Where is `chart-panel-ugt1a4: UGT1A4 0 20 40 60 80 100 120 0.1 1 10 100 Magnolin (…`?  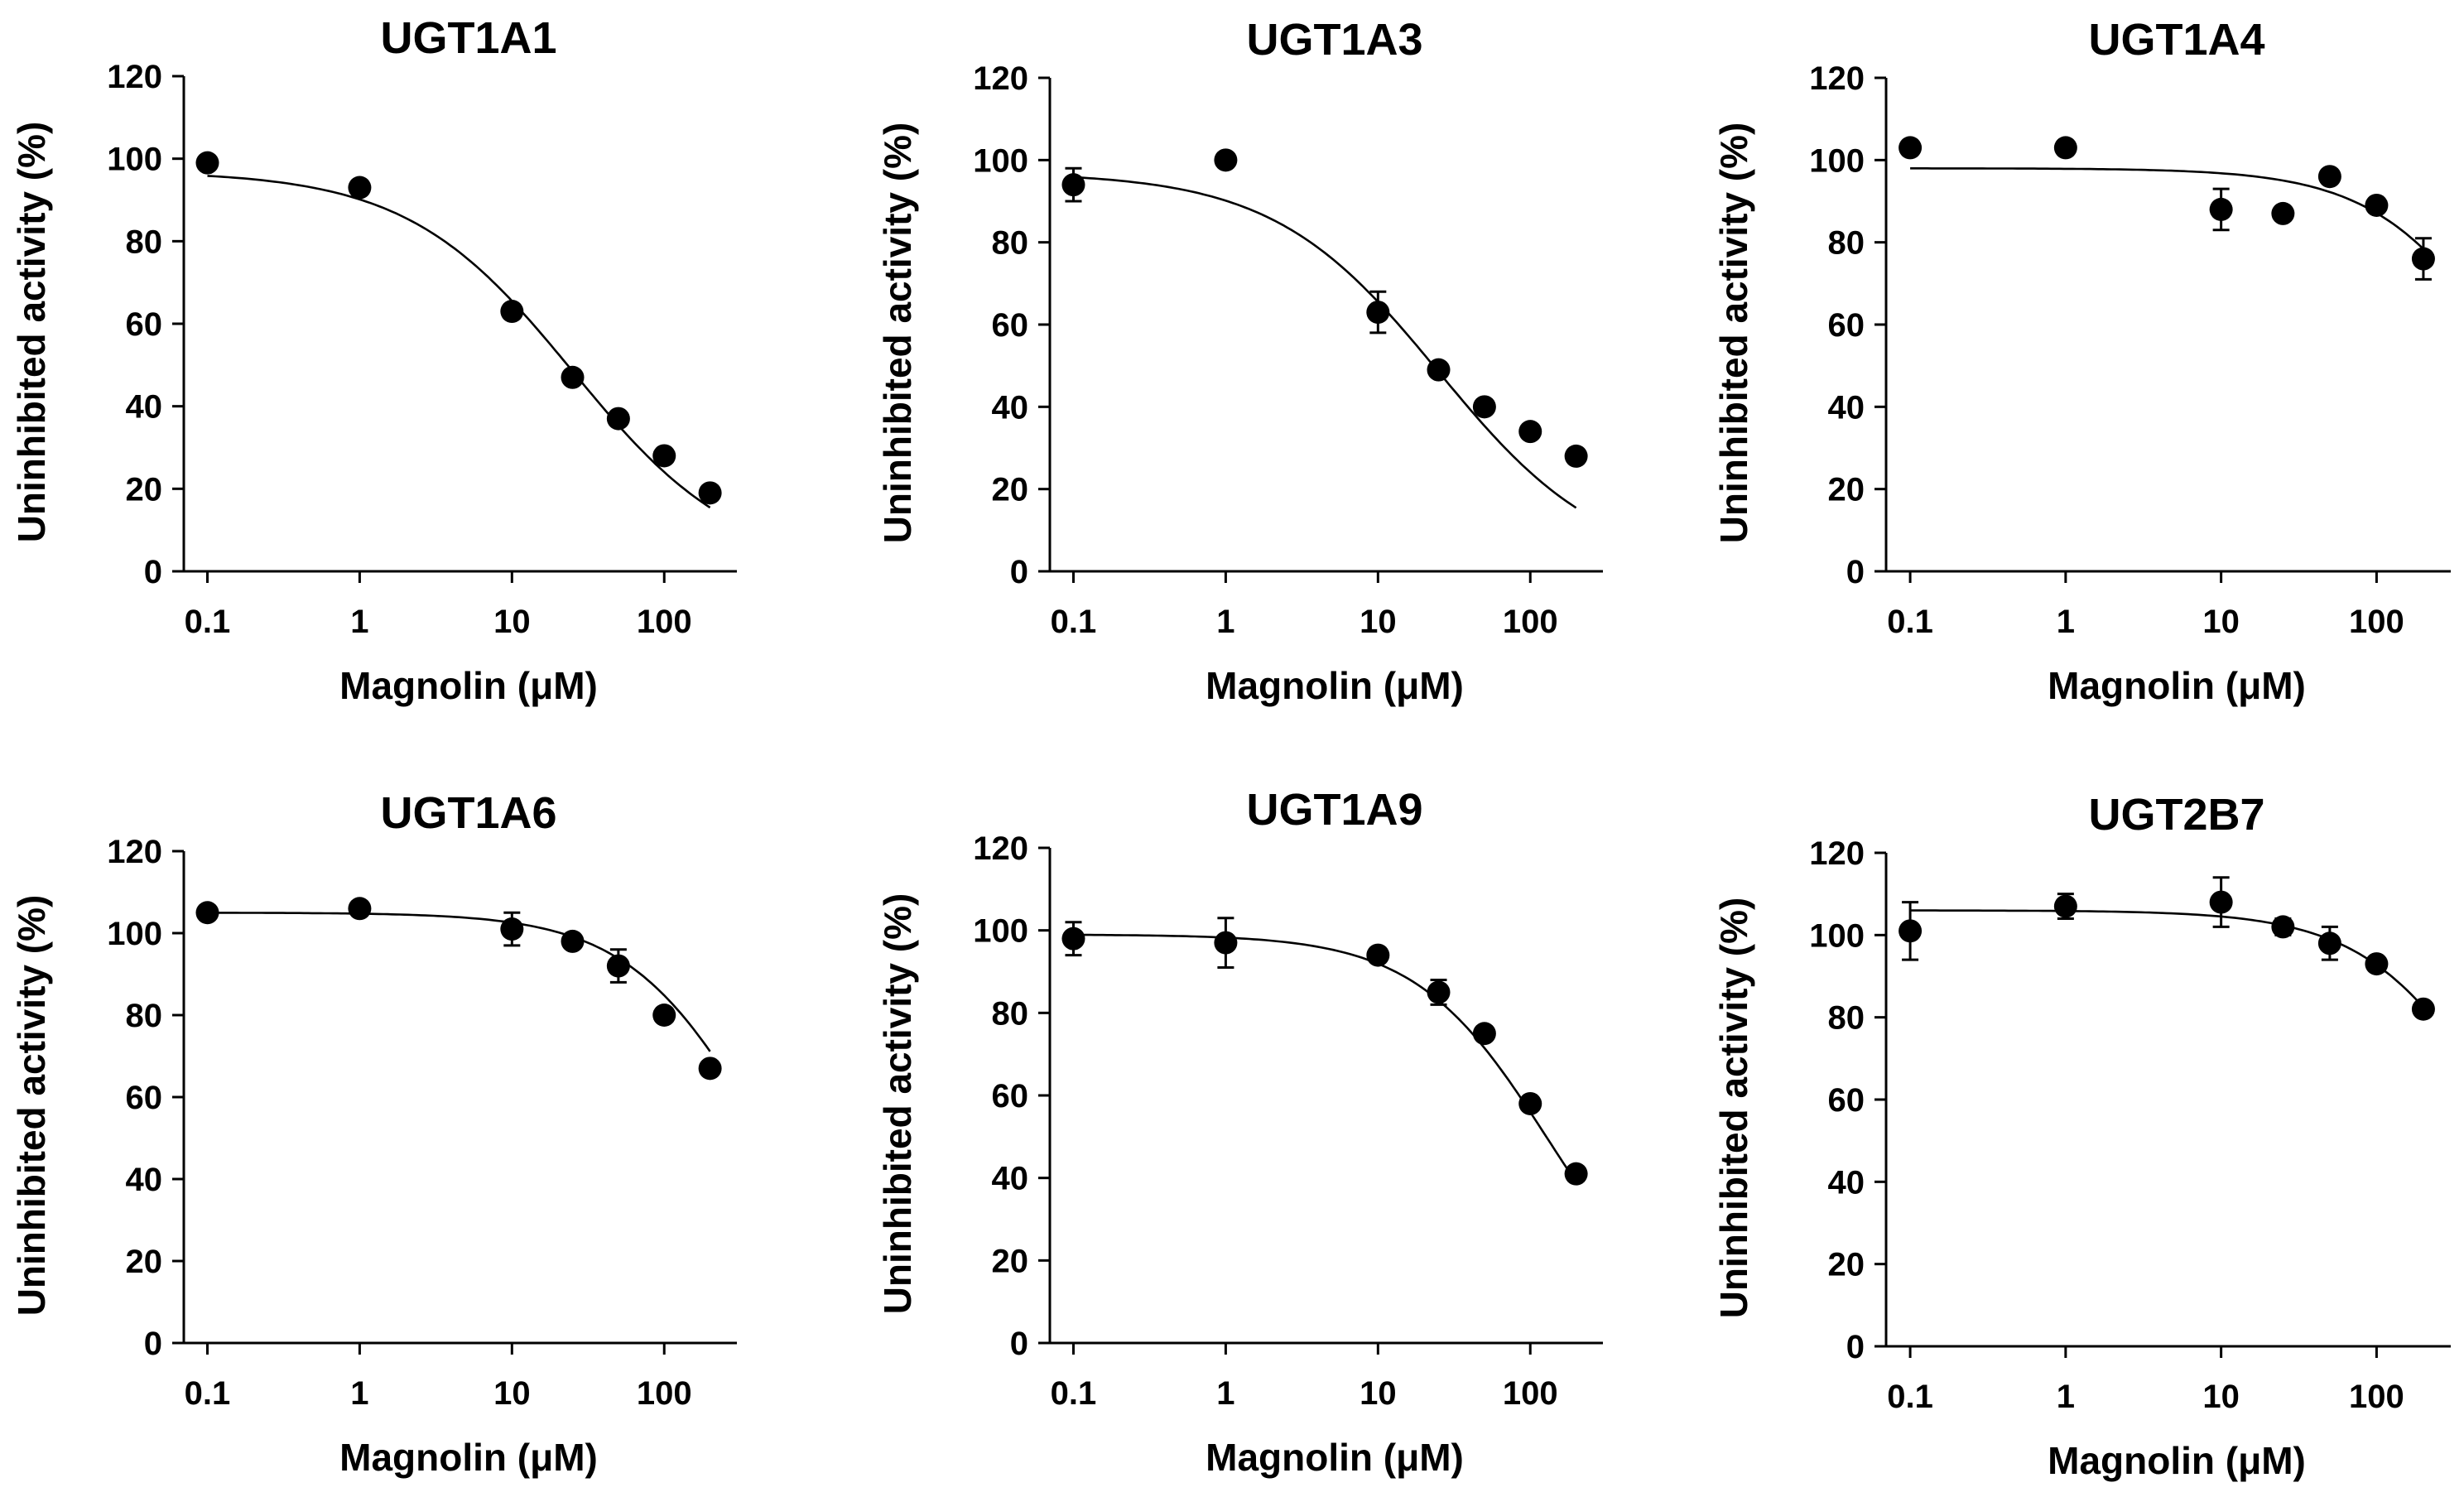 chart-panel-ugt1a4: UGT1A4 0 20 40 60 80 100 120 0.1 1 10 100 Magnolin (… is located at coordinates (2081, 361).